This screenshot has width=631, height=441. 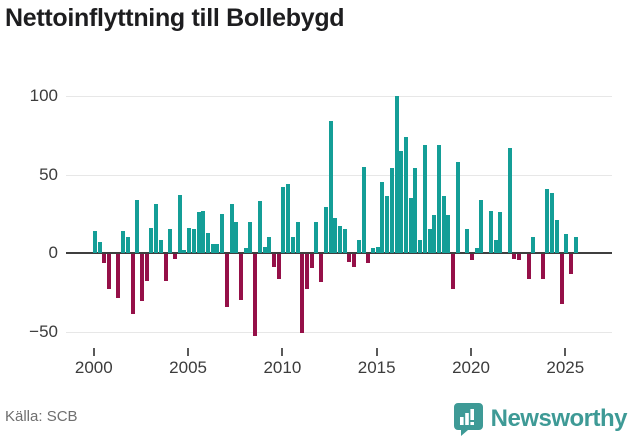 I want to click on x-axis-label: 2010, so click(x=282, y=367).